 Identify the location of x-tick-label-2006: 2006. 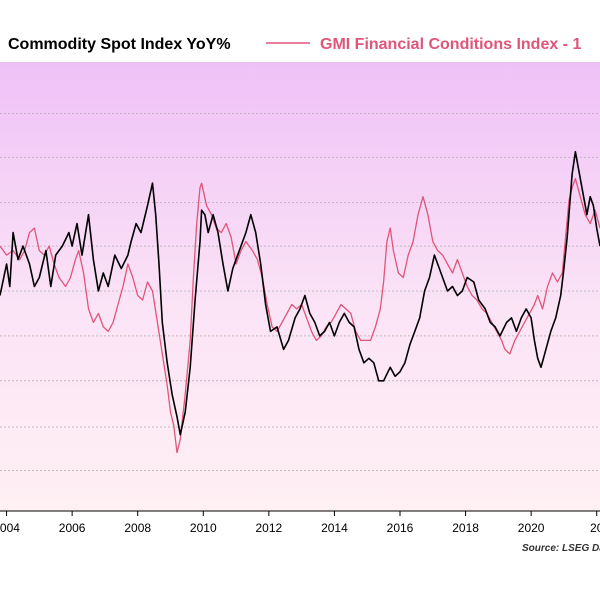
(72, 528).